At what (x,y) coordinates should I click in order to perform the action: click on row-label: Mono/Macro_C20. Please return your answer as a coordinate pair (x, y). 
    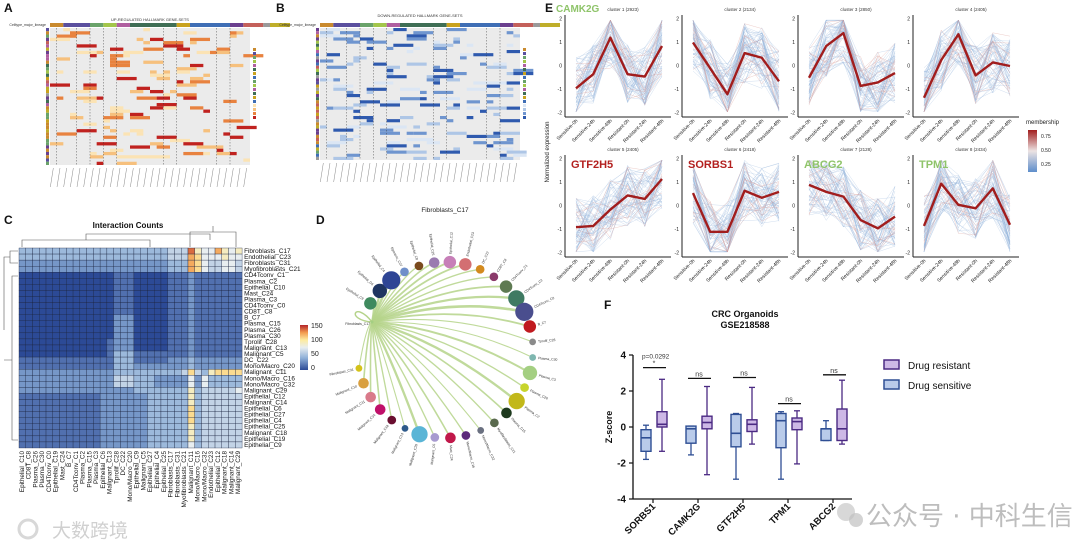
    Looking at the image, I should click on (269, 366).